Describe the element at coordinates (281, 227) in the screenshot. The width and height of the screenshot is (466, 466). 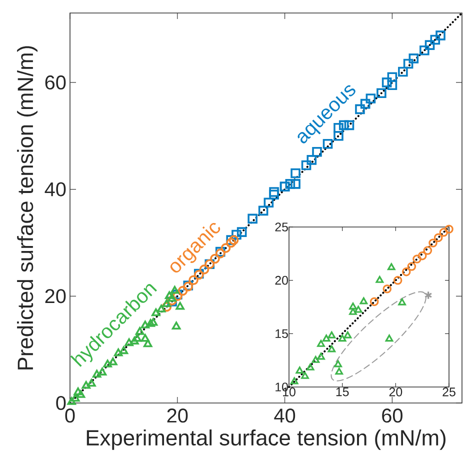
I see `y-tick-label: 25` at that location.